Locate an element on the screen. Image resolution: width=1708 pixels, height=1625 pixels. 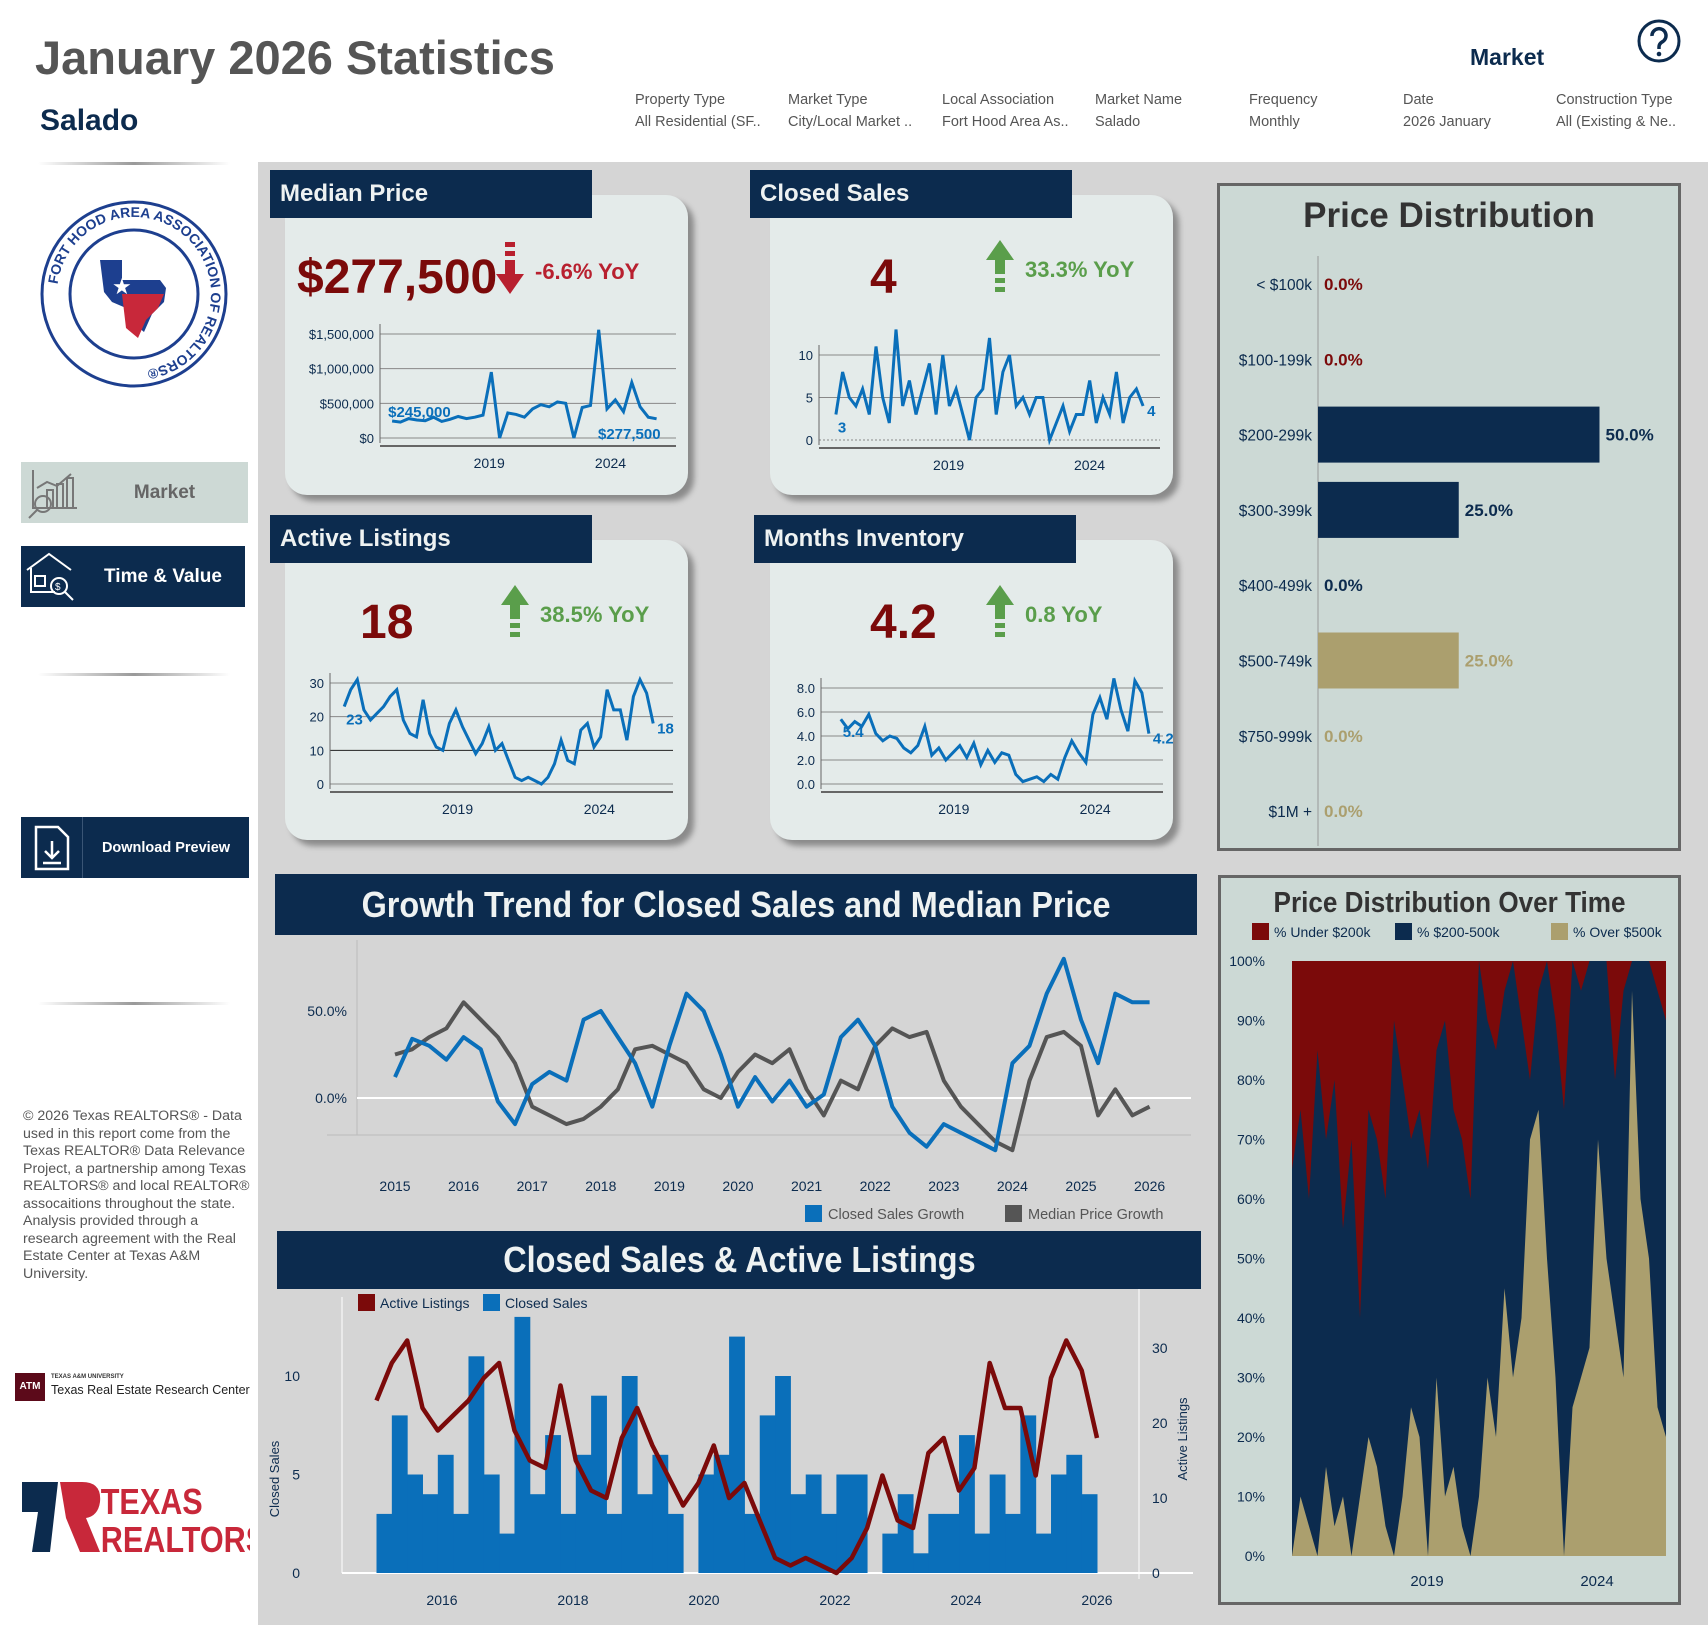
end-value-label: $277,500 is located at coordinates (629, 434).